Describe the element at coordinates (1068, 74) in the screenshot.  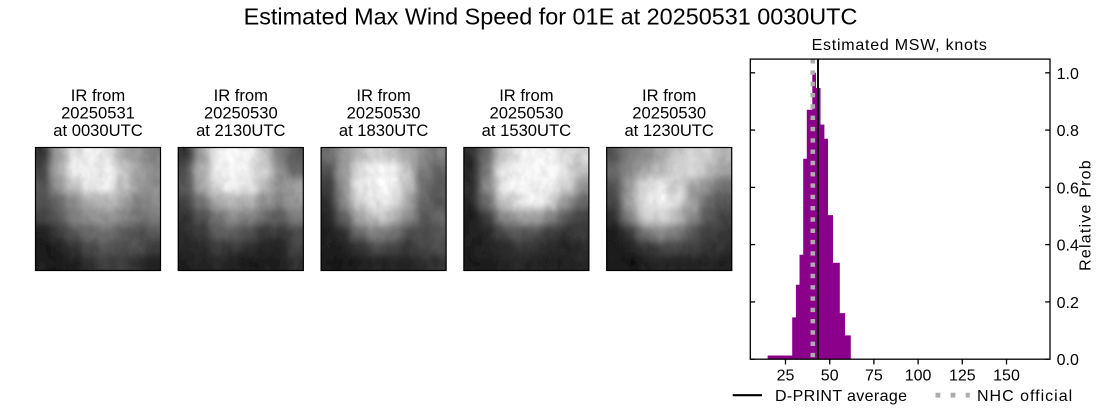
I see `svg-text: 1.0` at that location.